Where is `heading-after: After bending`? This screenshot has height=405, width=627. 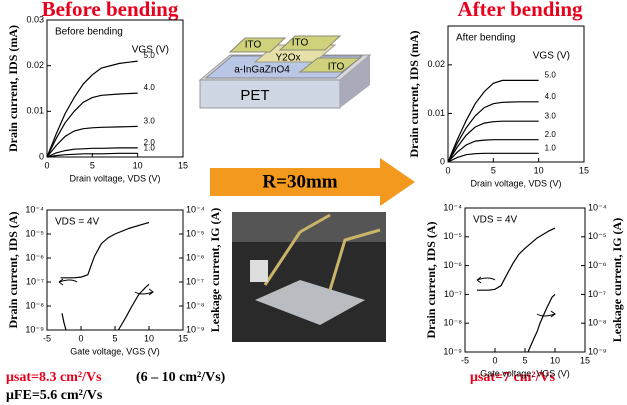
heading-after: After bending is located at coordinates (520, 10).